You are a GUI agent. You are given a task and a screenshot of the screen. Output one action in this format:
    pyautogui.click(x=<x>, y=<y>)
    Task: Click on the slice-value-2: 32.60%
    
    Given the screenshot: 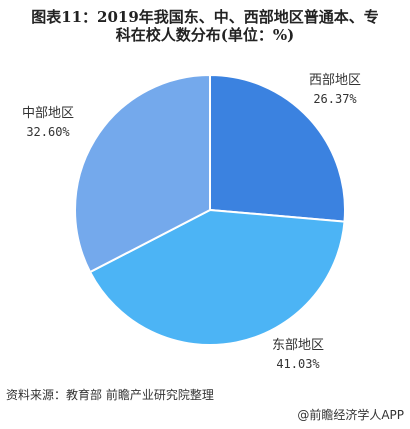 What is the action you would take?
    pyautogui.click(x=48, y=132)
    